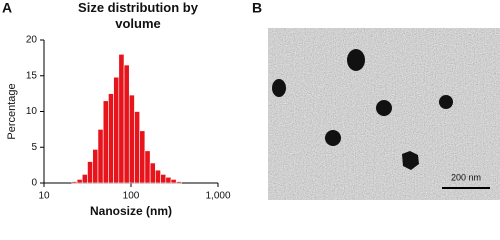  Describe the element at coordinates (257, 8) in the screenshot. I see `panel-label: B` at that location.